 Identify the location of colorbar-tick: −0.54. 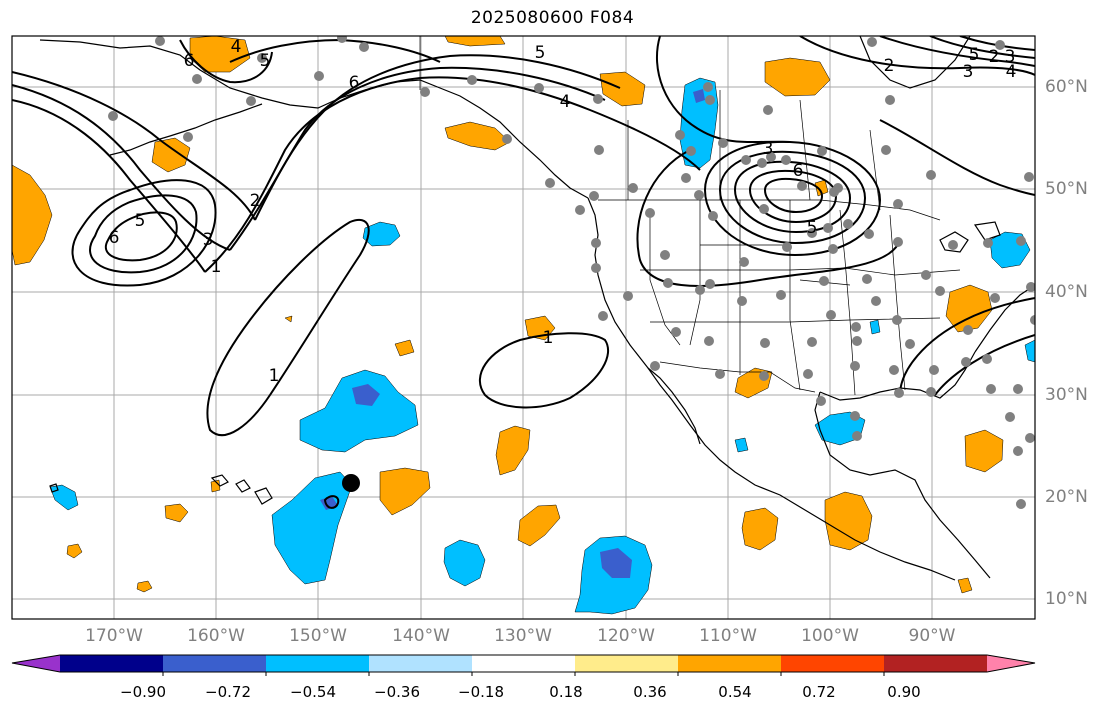
(313, 692).